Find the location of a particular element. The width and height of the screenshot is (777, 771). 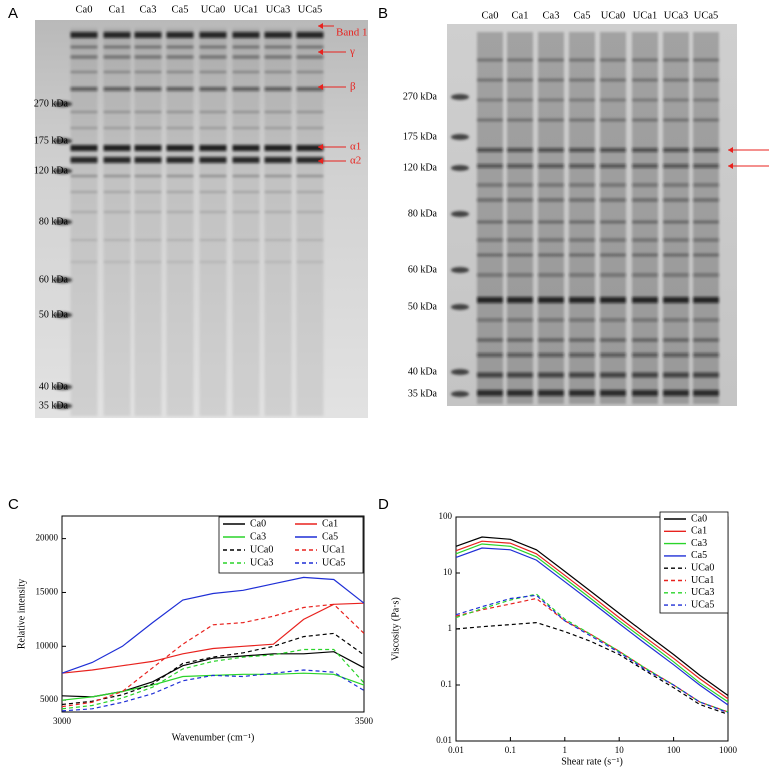

lane-label: UCa5 is located at coordinates (310, 9).